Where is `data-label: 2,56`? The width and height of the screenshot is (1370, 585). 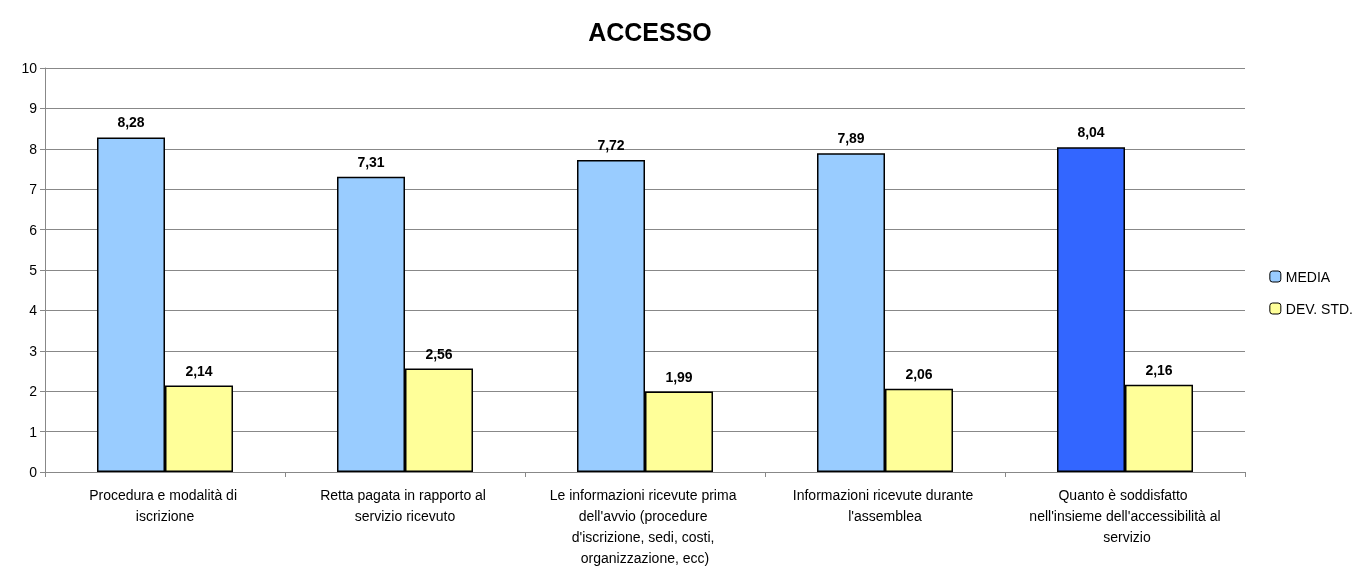 data-label: 2,56 is located at coordinates (439, 353).